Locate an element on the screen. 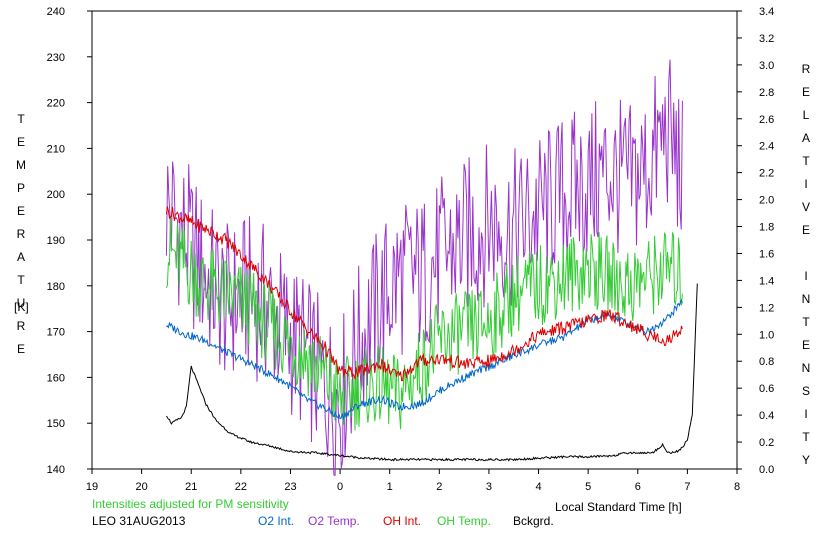  x-axis-label: Local Standard Time [h] is located at coordinates (618, 507).